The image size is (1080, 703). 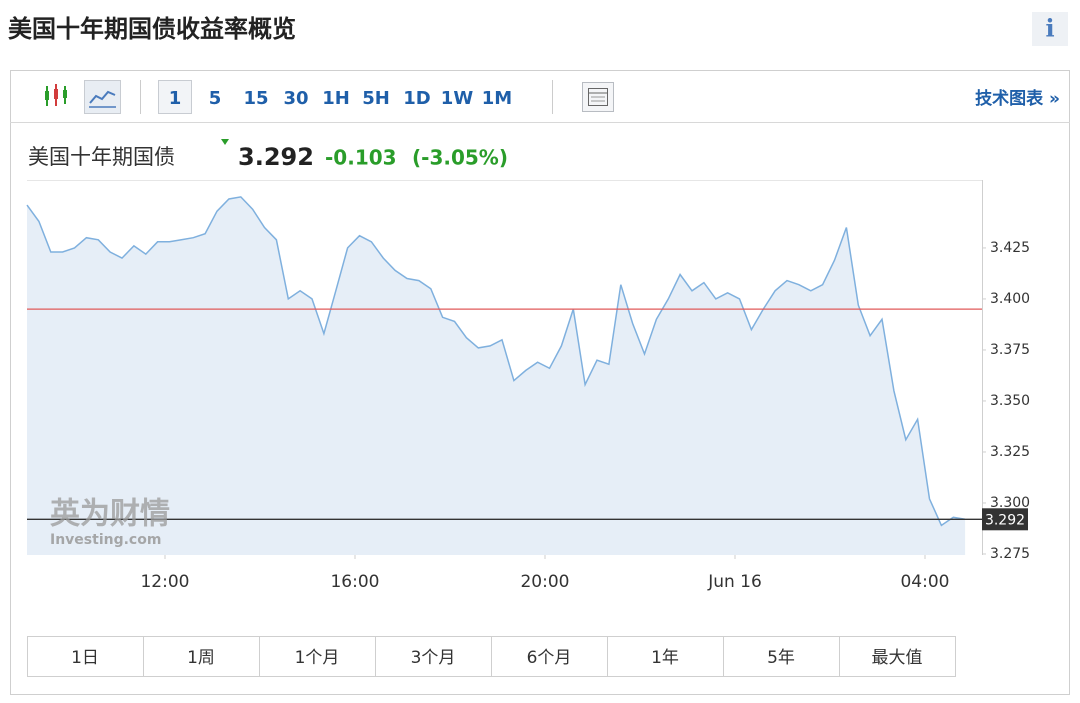 I want to click on interval-button: 1M, so click(x=497, y=98).